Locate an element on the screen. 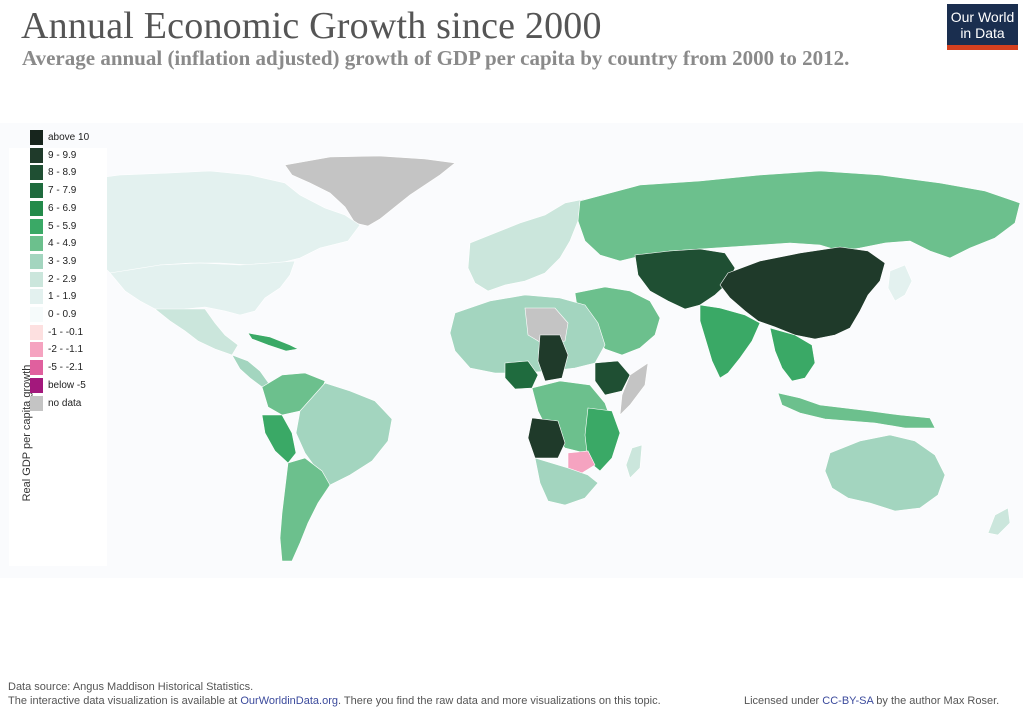 This screenshot has height=716, width=1023. legend-label: above 10 is located at coordinates (69, 137).